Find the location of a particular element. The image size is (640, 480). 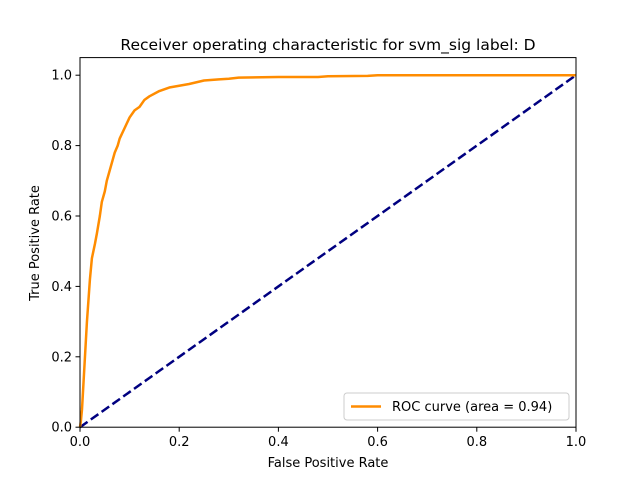

legend-box is located at coordinates (456, 406).